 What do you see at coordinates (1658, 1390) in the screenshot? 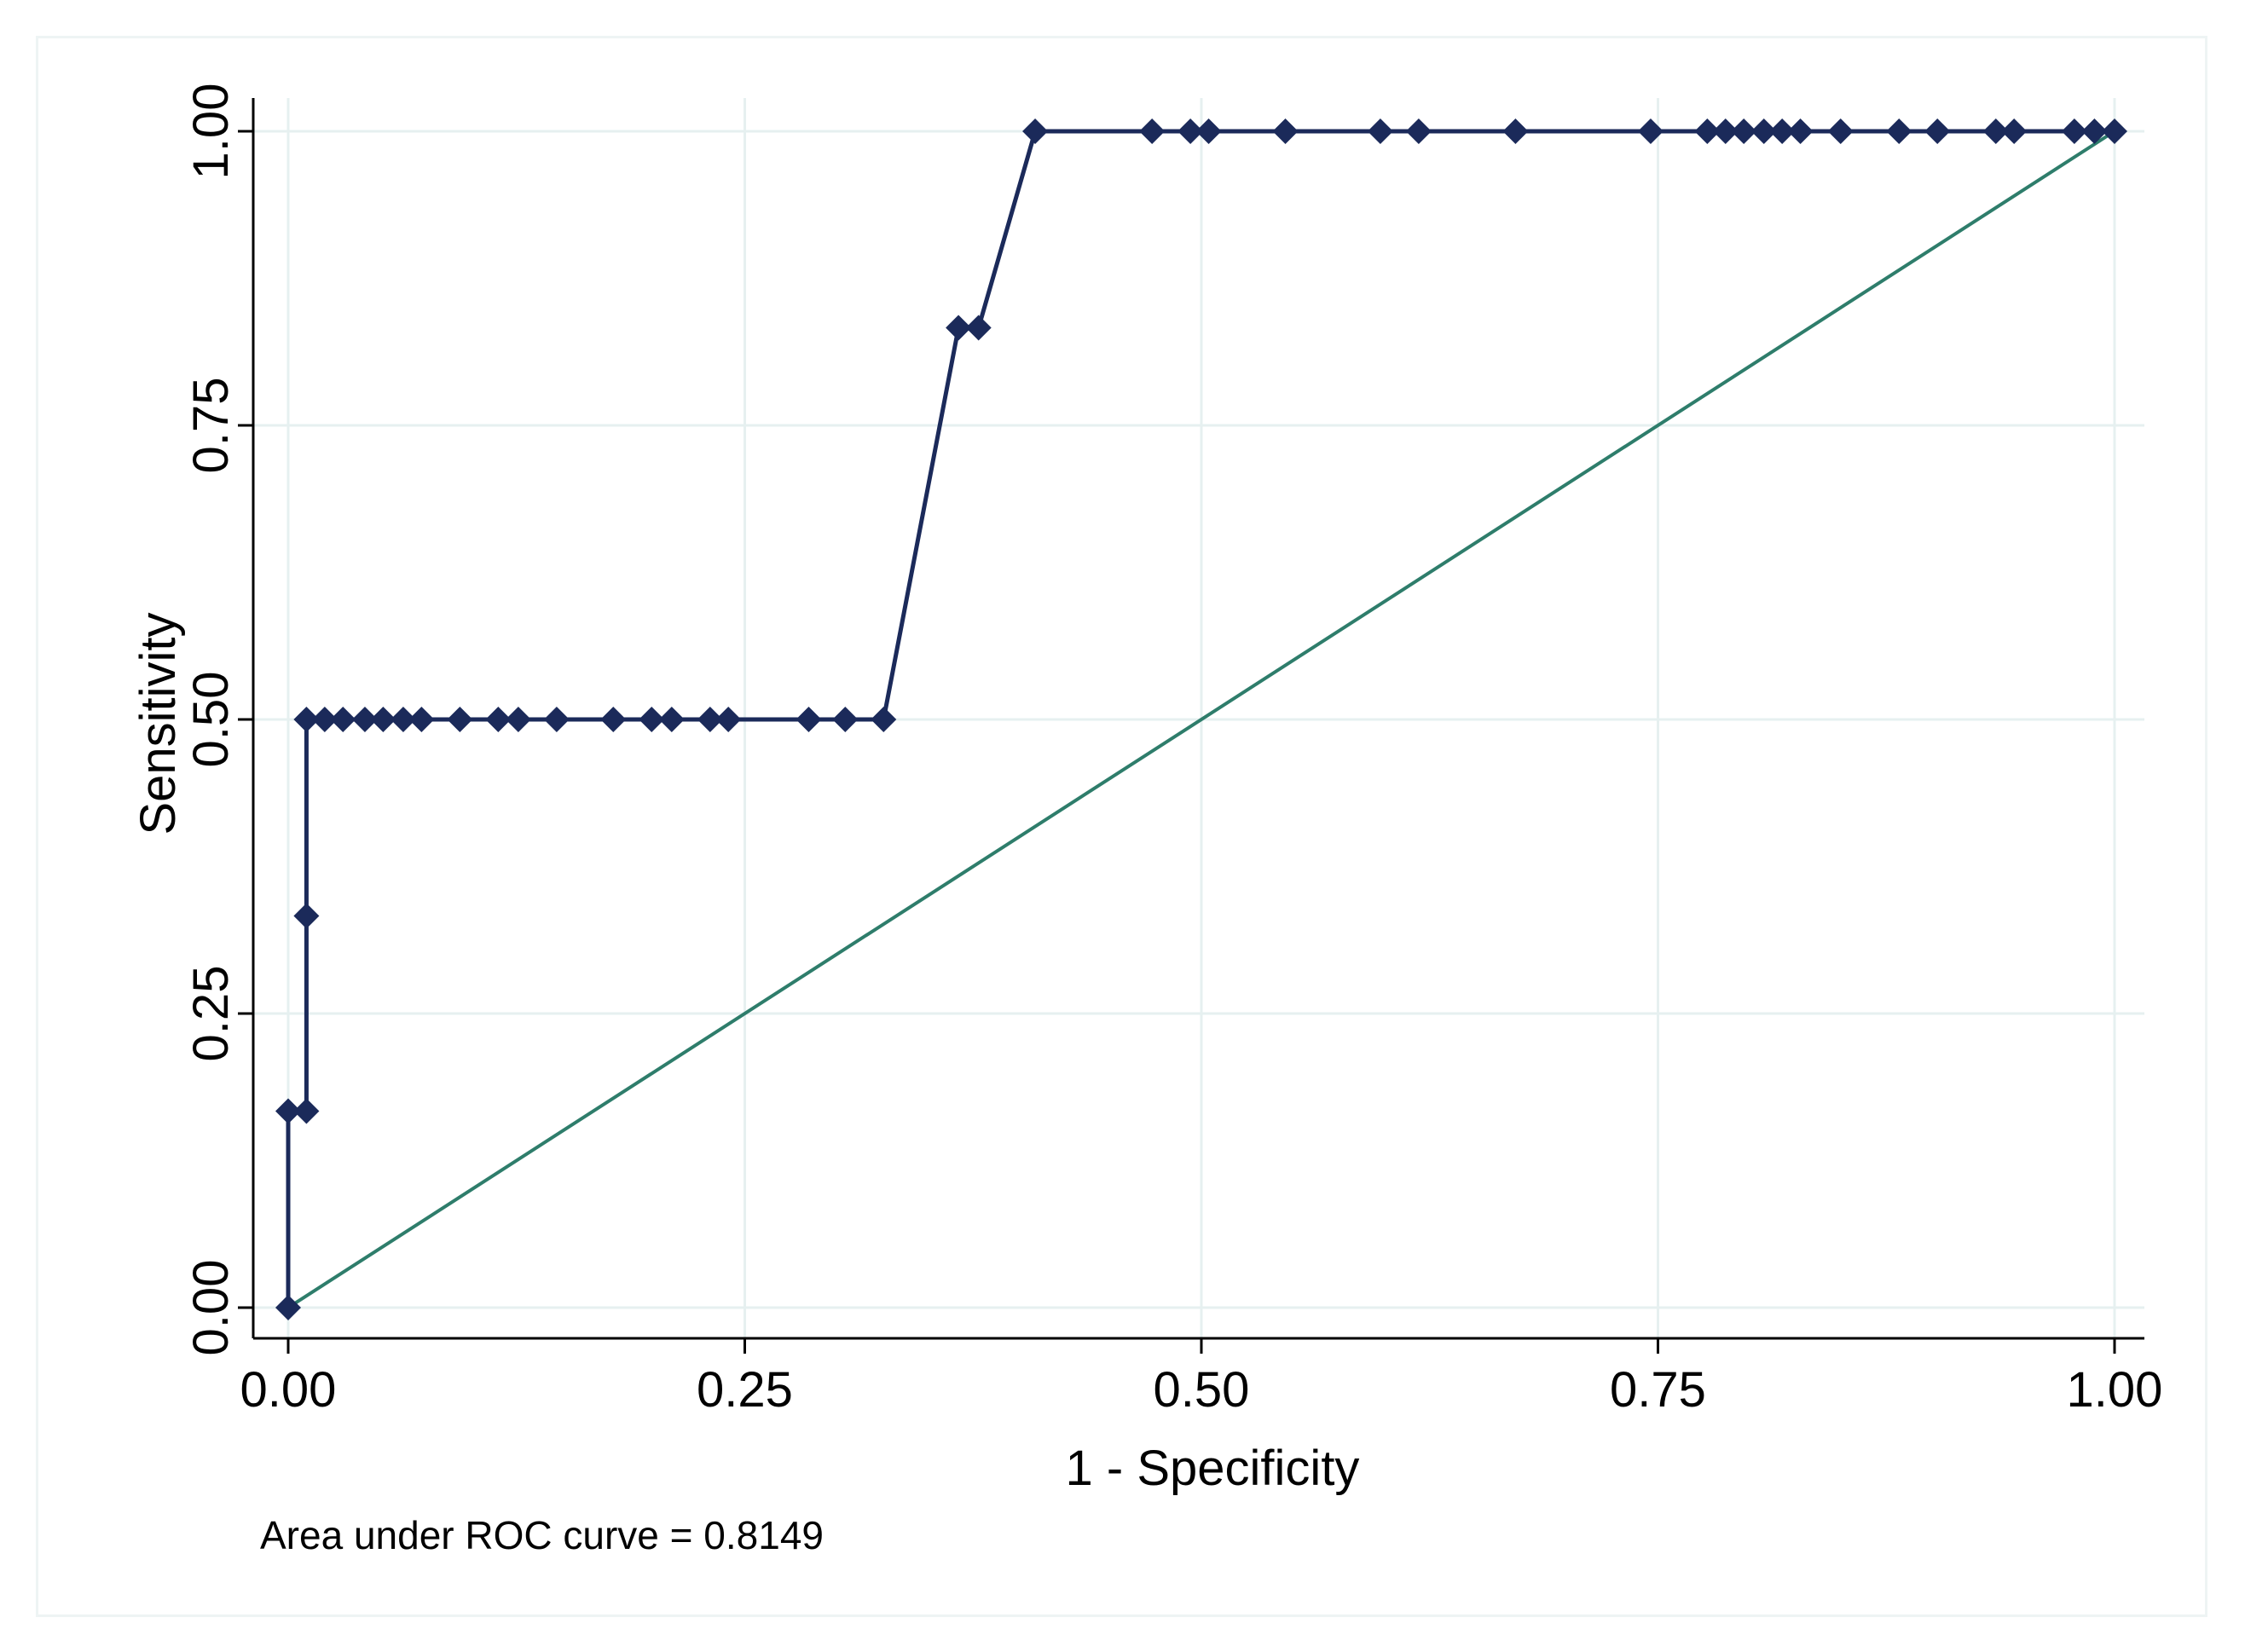
I see `x-tick-label: 0.75` at bounding box center [1658, 1390].